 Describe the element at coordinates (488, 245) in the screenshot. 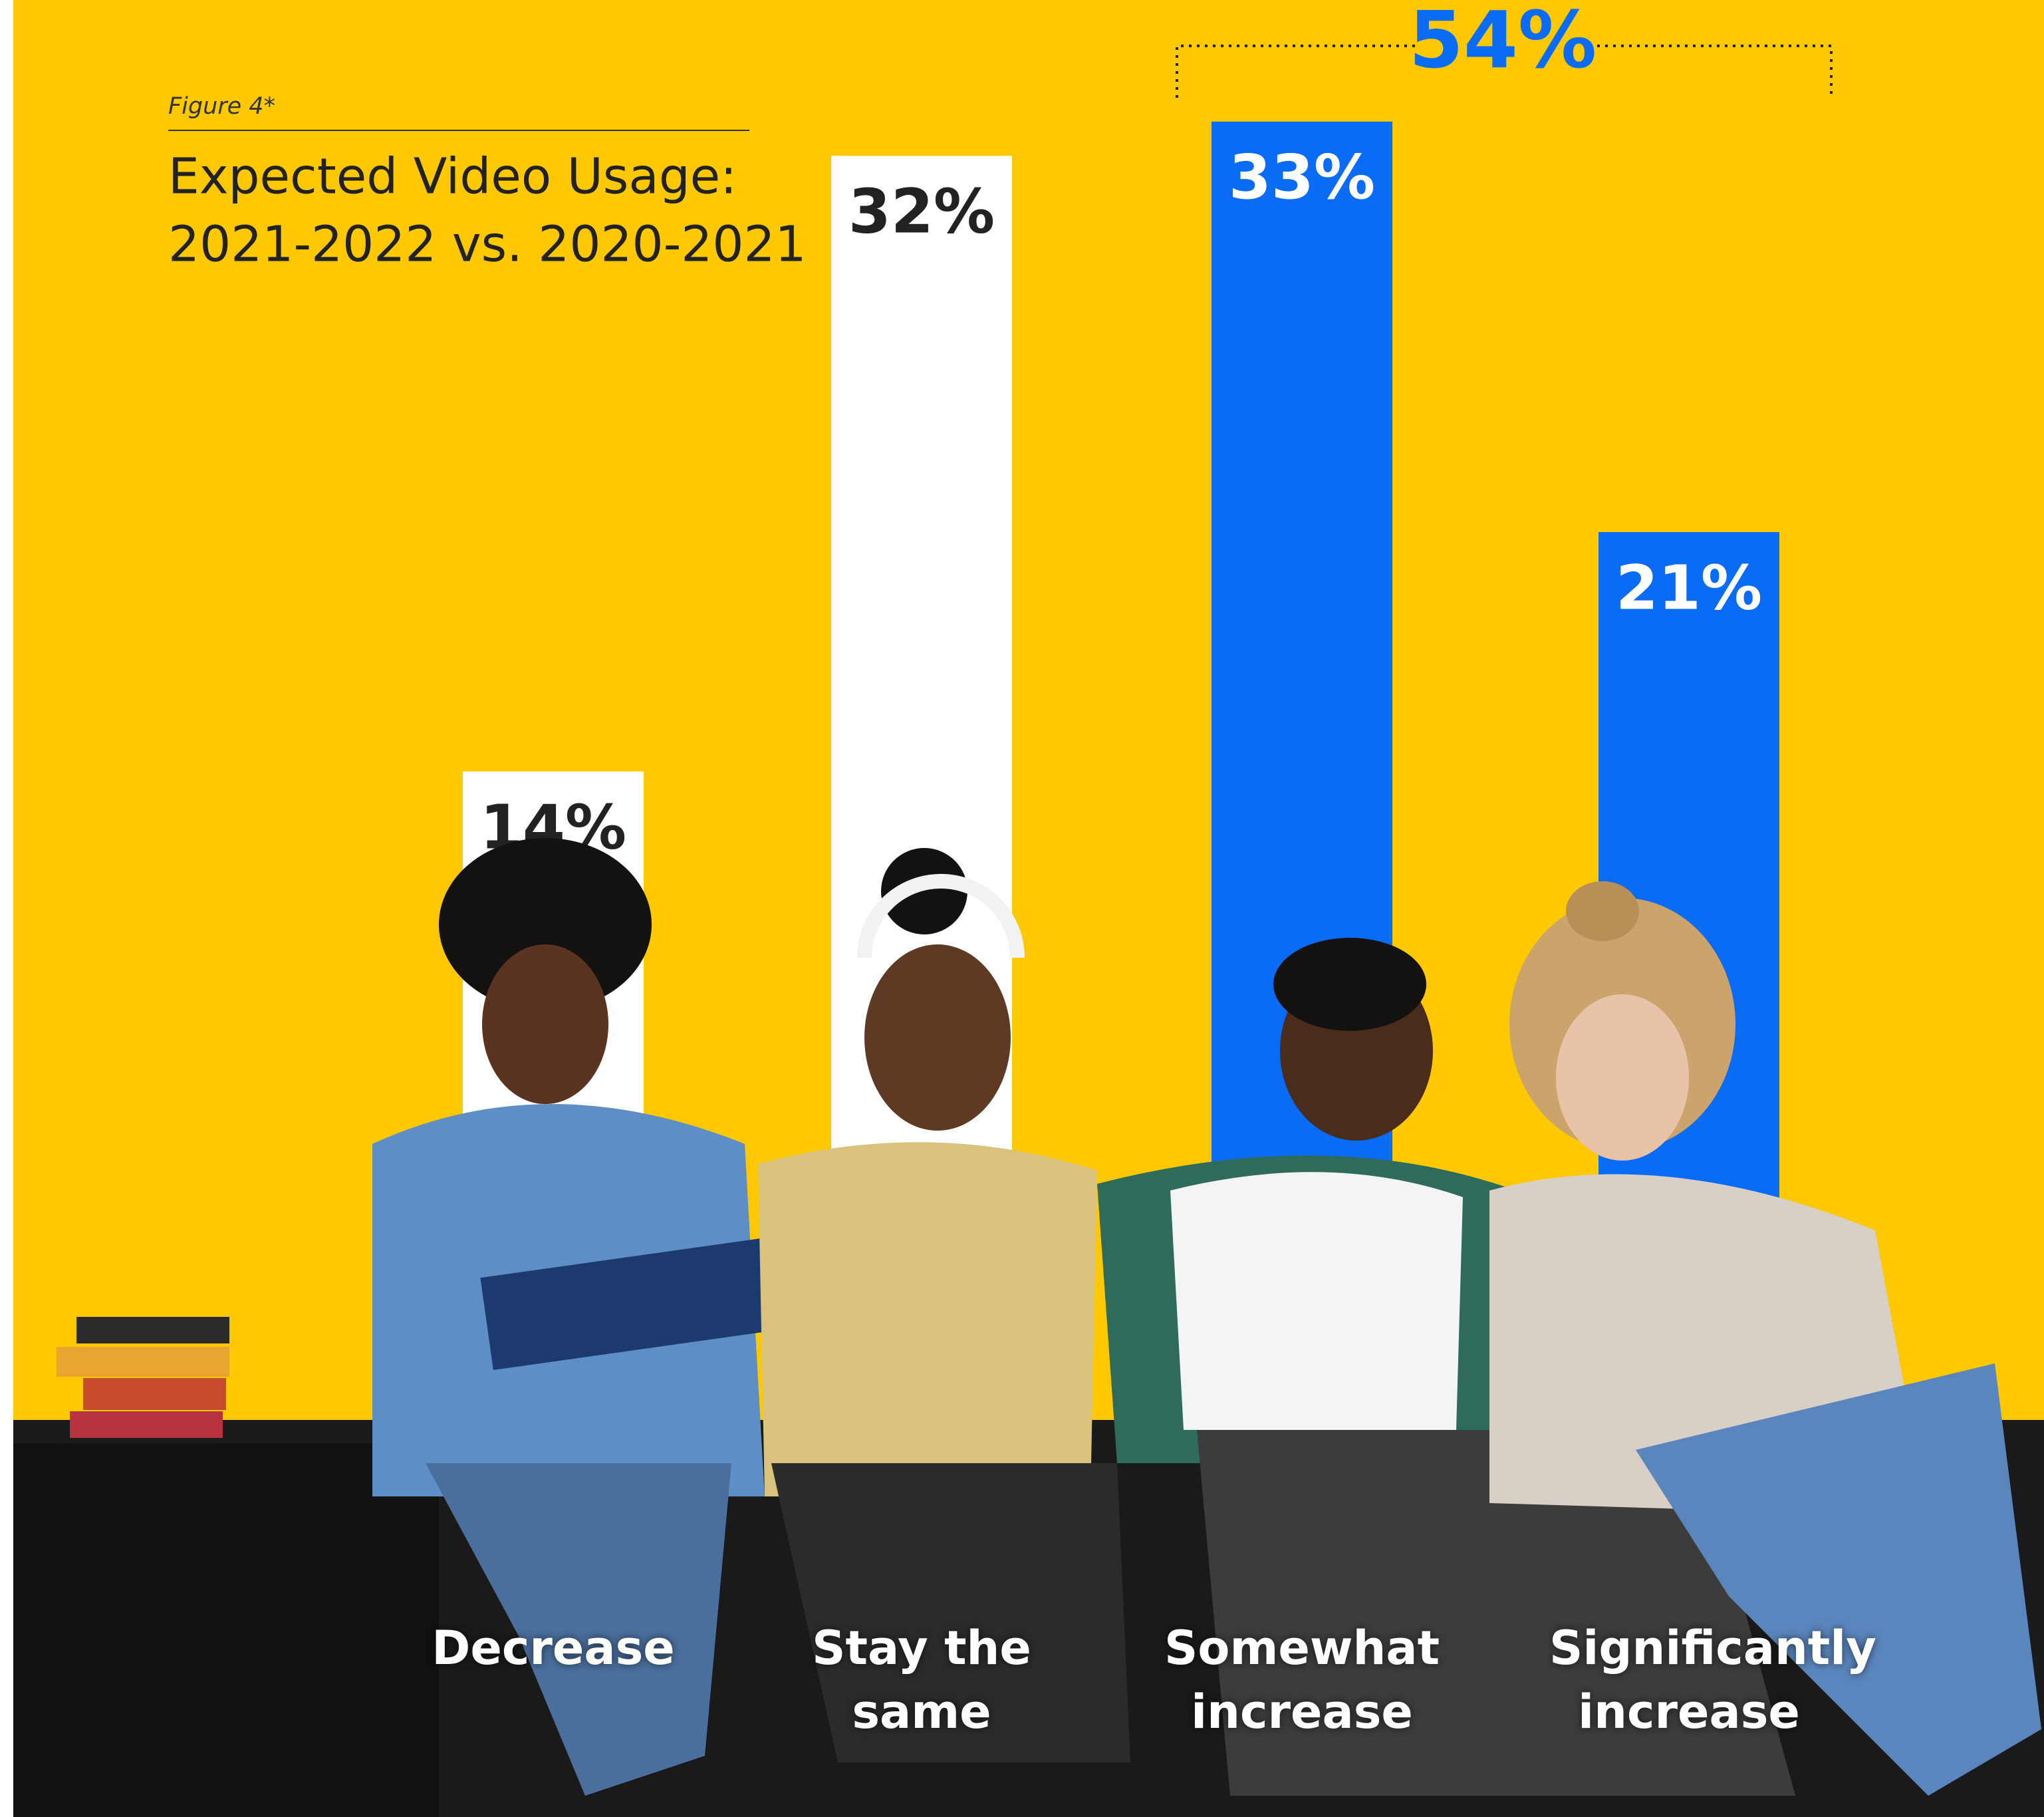

I see `chart-subtitle: 2021-2022 vs. 2020-2021` at that location.